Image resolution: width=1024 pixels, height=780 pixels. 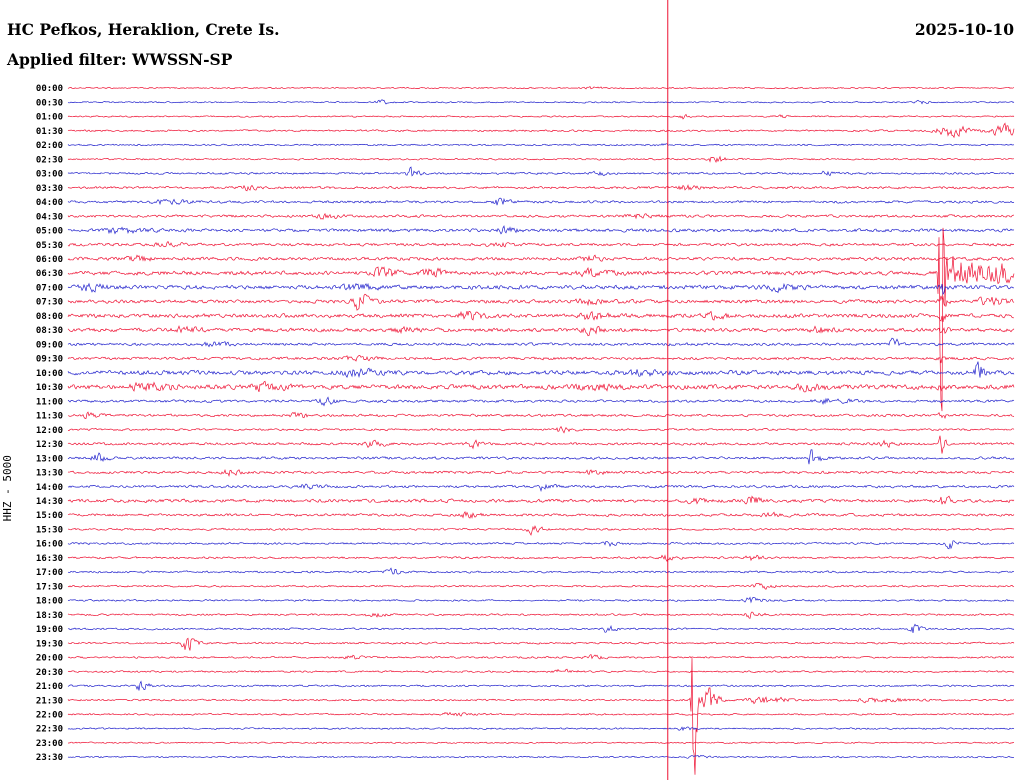 I want to click on row-time-label: 23:30, so click(x=49, y=758).